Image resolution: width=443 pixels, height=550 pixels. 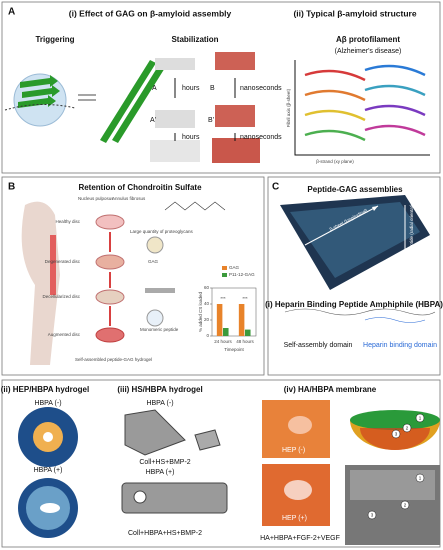 What do you see at coordinates (207, 335) in the screenshot?
I see `y-tick-label: 0` at bounding box center [207, 335].